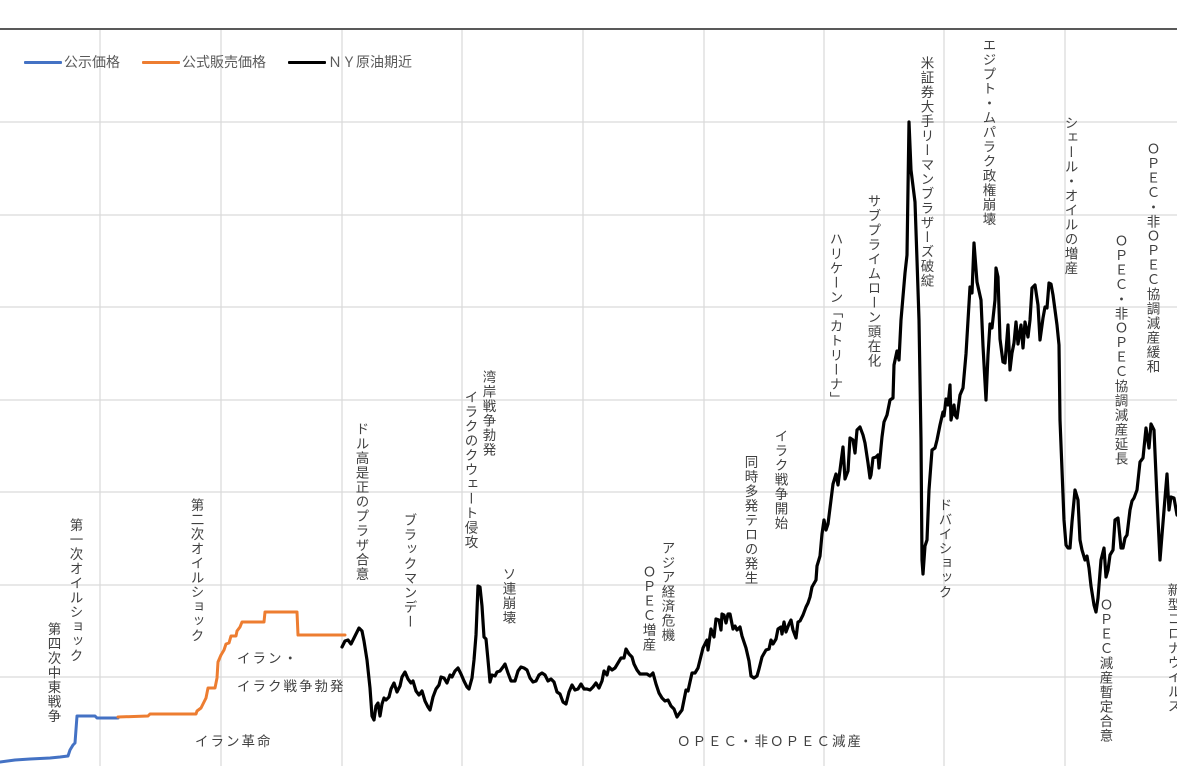 Image resolution: width=1177 pixels, height=766 pixels. Describe the element at coordinates (408, 571) in the screenshot. I see `event-annotation: ブラックマンデー` at that location.